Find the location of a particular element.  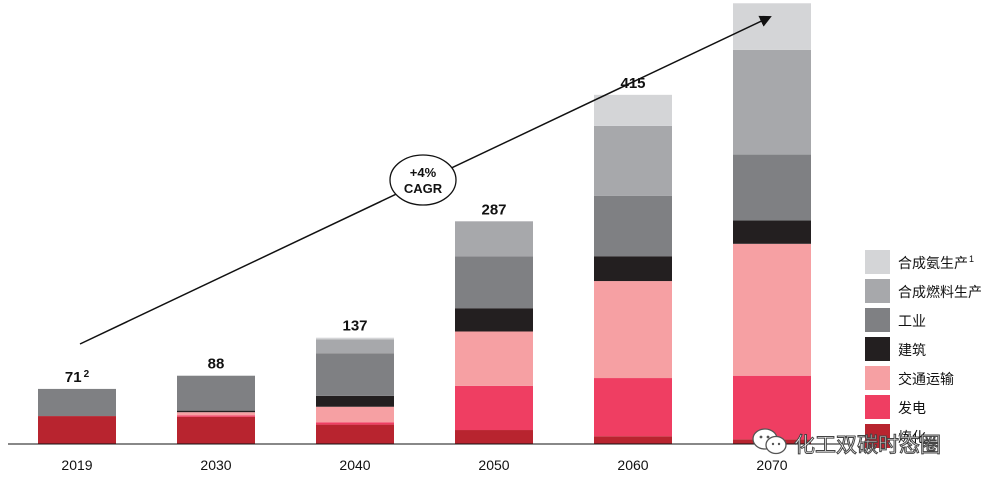

legend-footnote: 1 is located at coordinates (972, 259).